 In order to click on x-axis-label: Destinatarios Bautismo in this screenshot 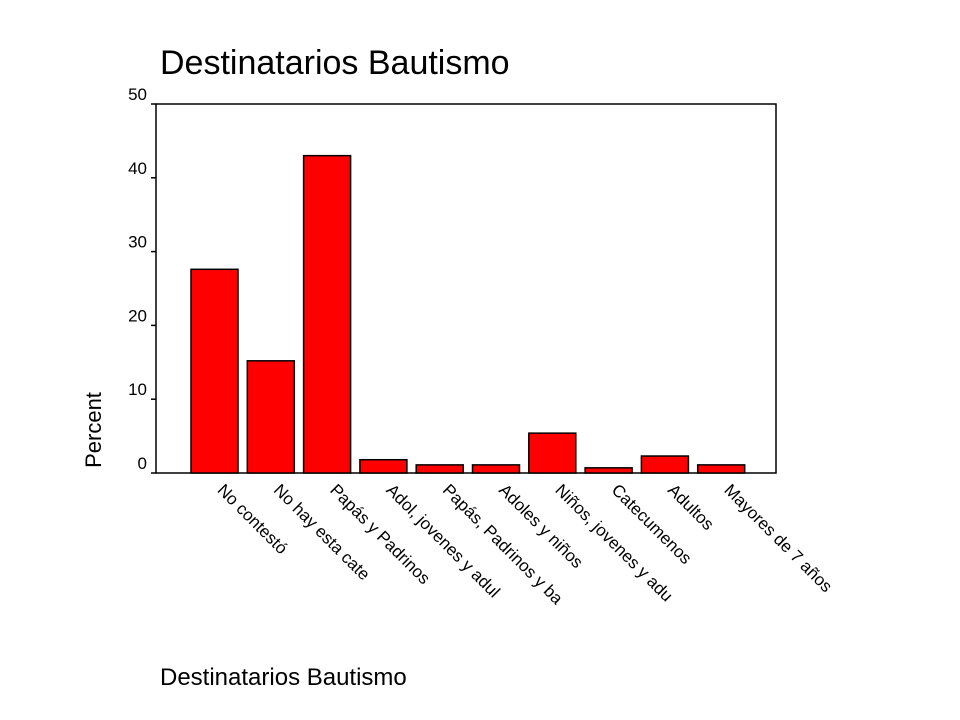, I will do `click(283, 677)`.